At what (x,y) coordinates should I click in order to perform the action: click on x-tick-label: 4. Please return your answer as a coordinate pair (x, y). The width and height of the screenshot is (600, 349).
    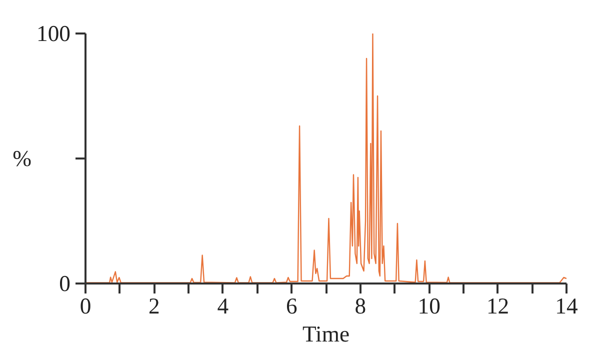
    Looking at the image, I should click on (223, 306).